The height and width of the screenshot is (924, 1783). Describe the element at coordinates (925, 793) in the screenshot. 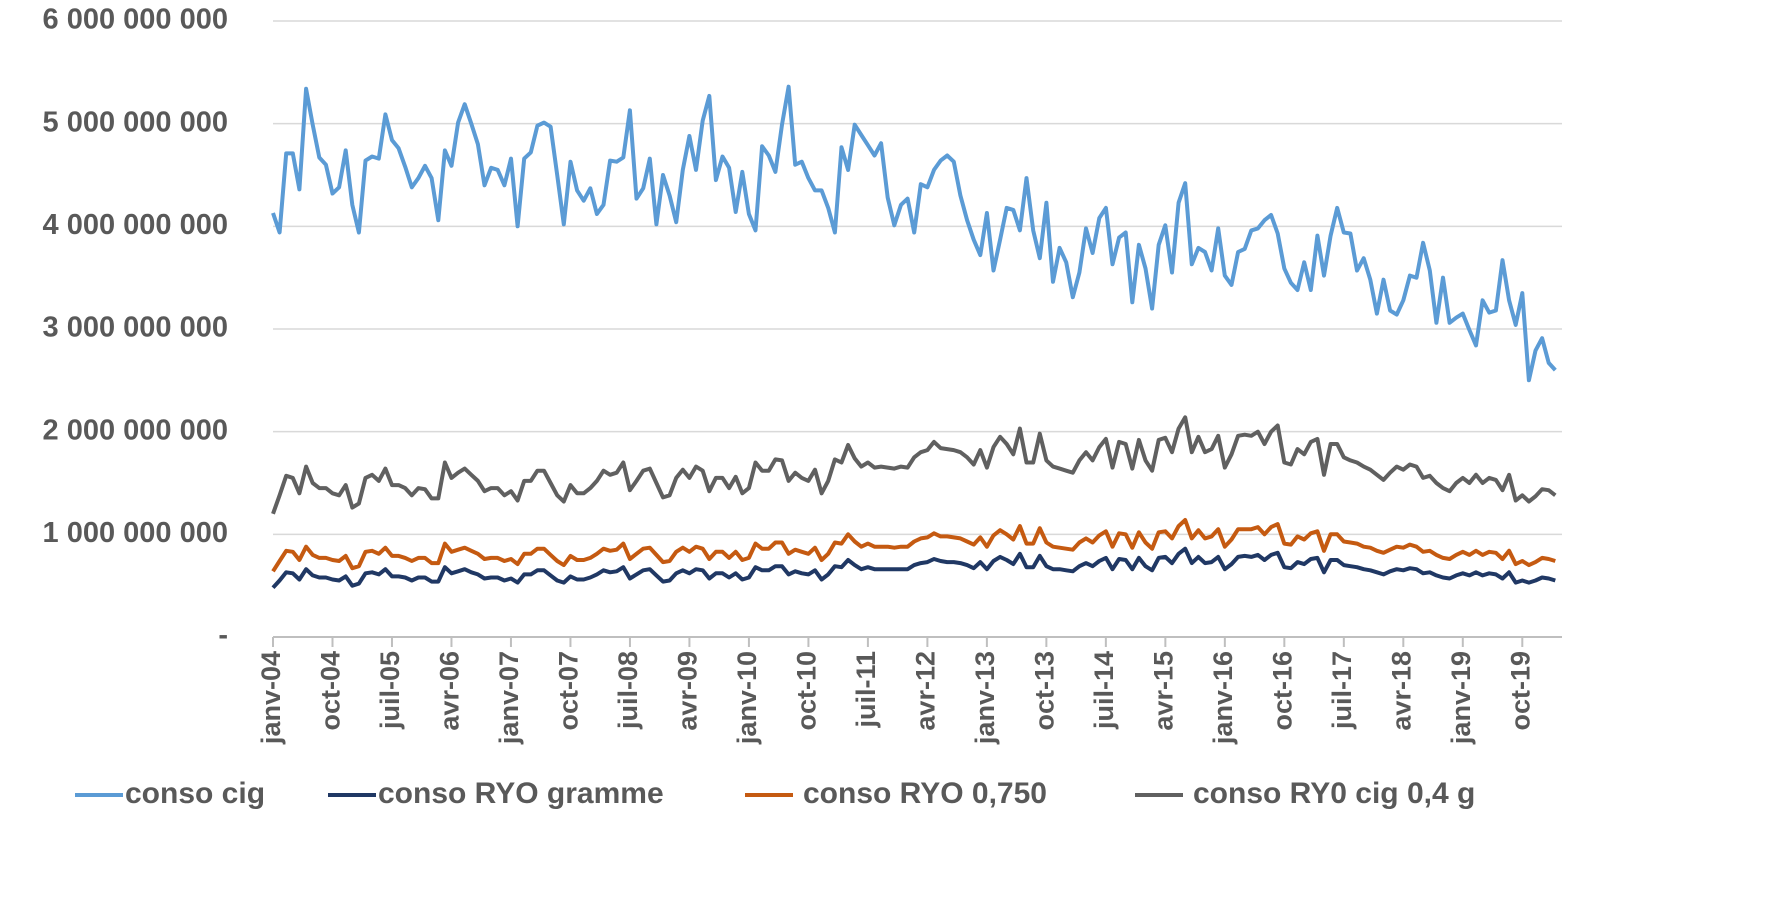

I see `legend-label: conso RYO 0,750` at that location.